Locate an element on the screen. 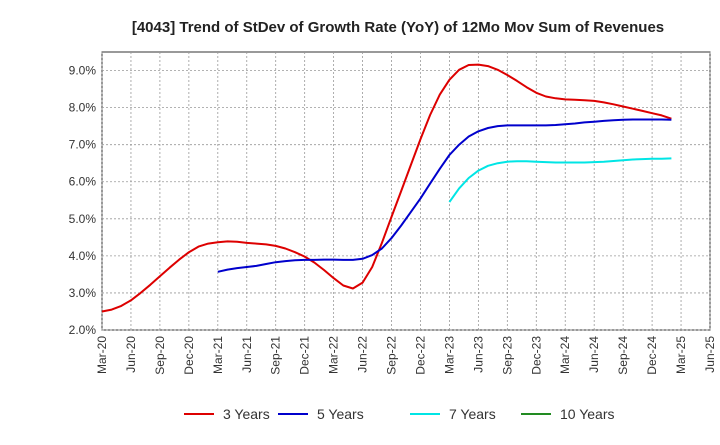  x-tick-label: Mar-25 is located at coordinates (681, 355).